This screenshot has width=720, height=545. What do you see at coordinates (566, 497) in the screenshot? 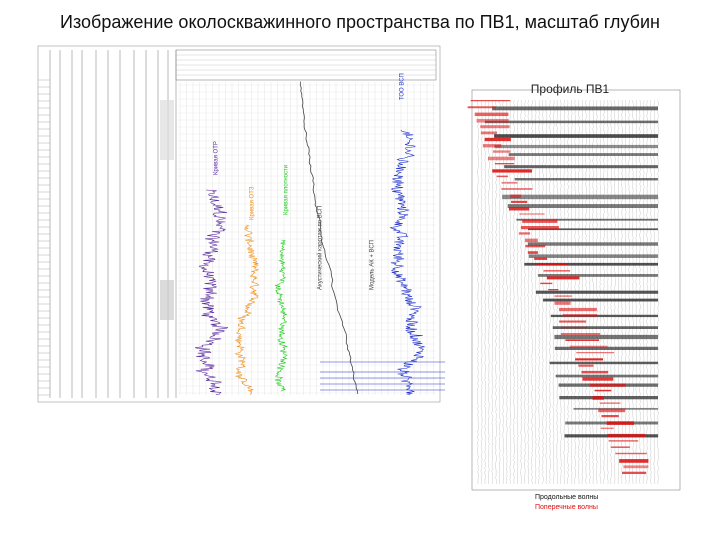
I see `legend-label: Продольные волны` at bounding box center [566, 497].